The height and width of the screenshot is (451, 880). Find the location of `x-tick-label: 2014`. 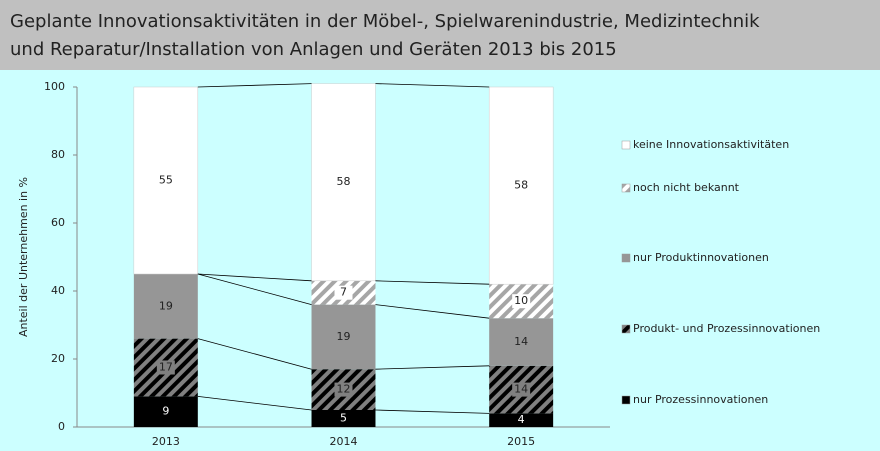

x-tick-label: 2014 is located at coordinates (344, 441).